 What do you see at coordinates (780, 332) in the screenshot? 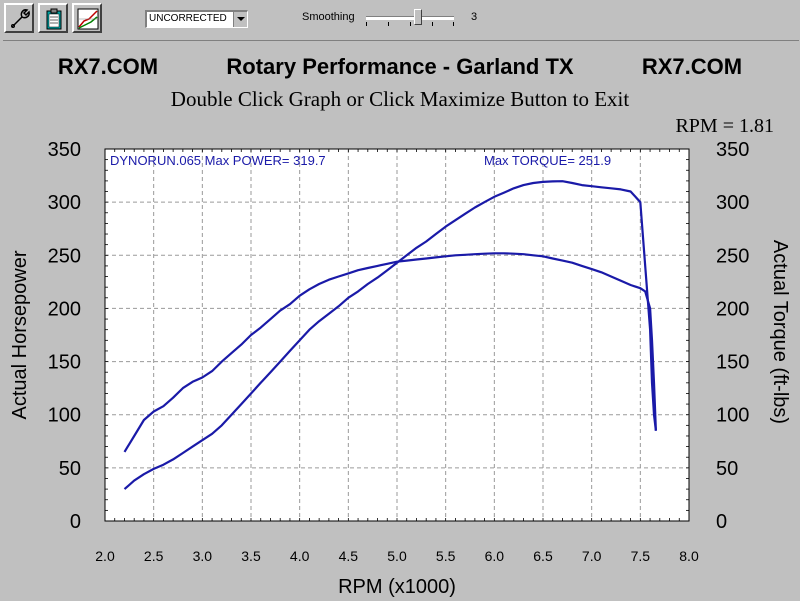
I see `y-axis-label-right: Actual Torque (ft-lbs)` at bounding box center [780, 332].